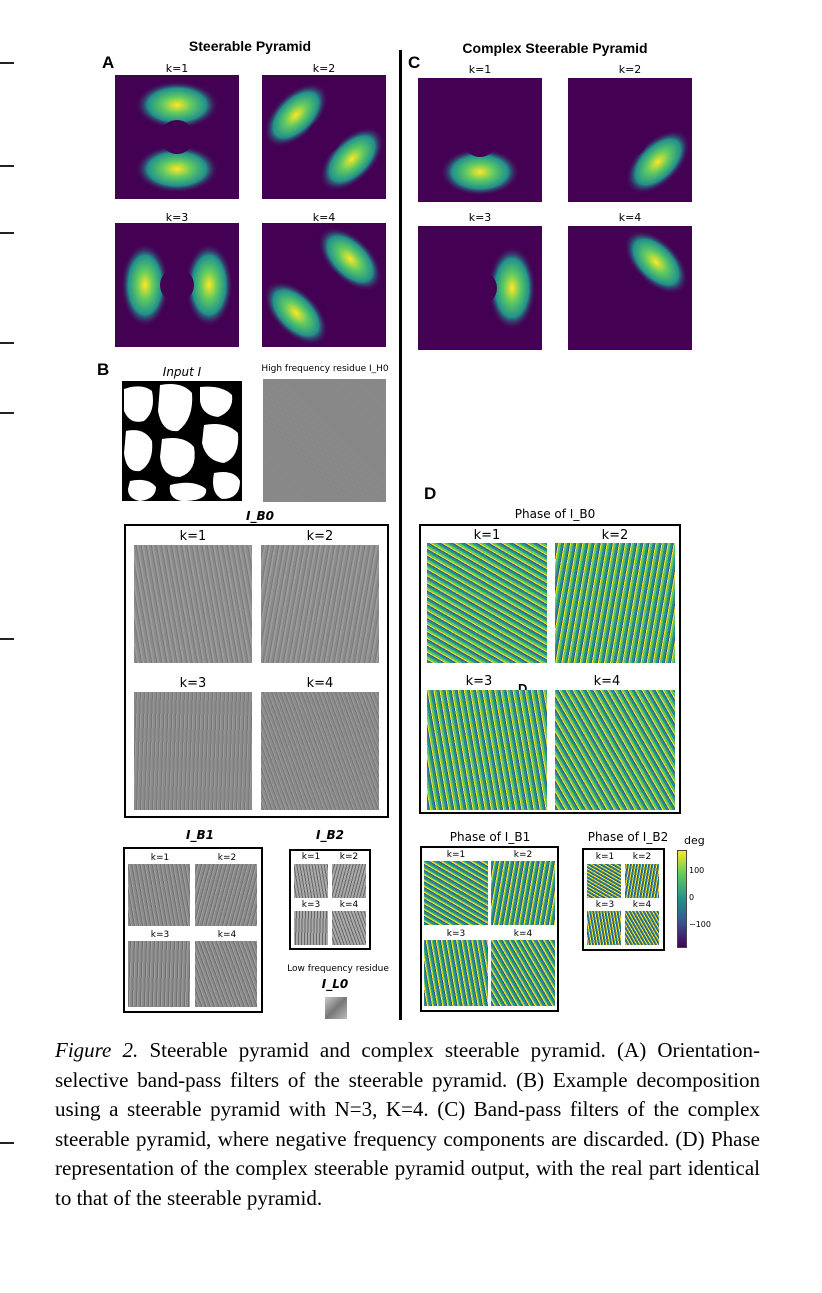  Describe the element at coordinates (694, 840) in the screenshot. I see `colorbar-label: deg` at that location.